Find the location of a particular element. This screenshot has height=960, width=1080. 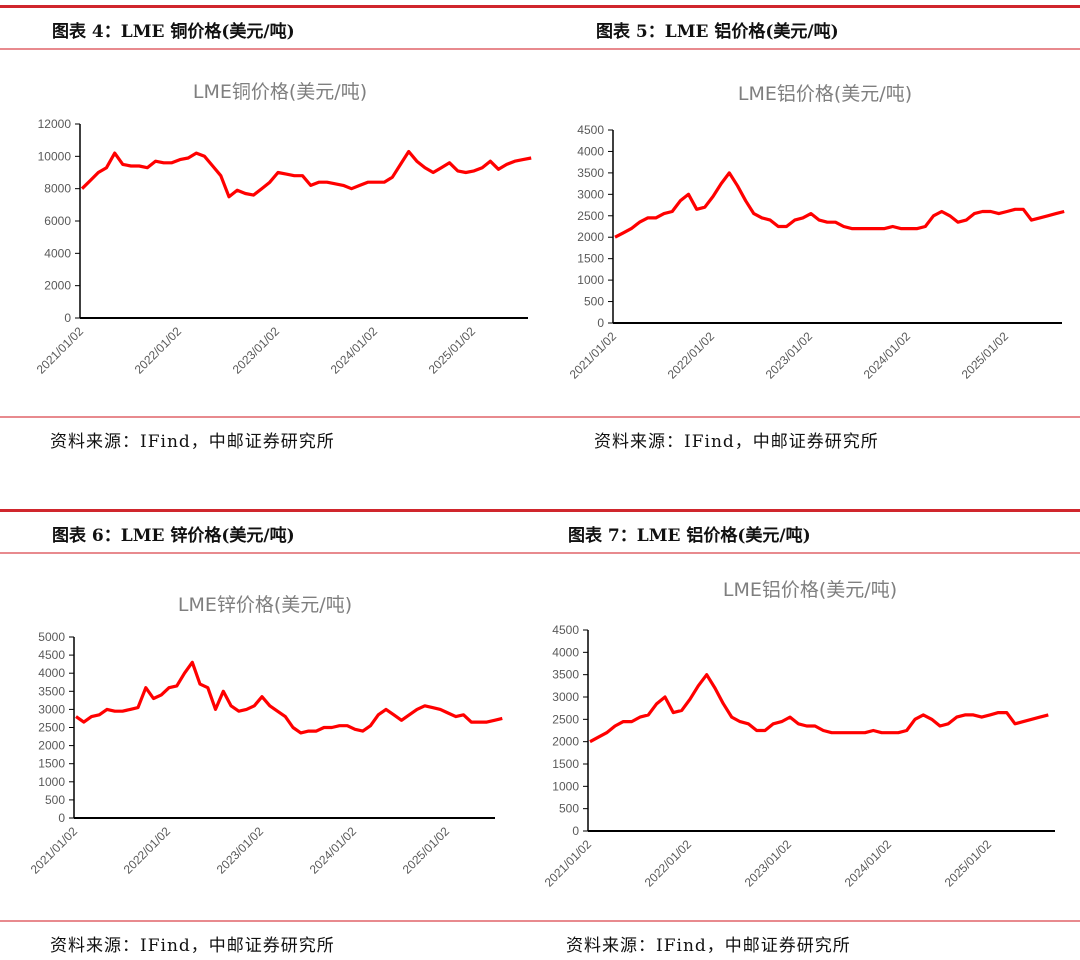

y-tick-label: 6000 is located at coordinates (57, 221).